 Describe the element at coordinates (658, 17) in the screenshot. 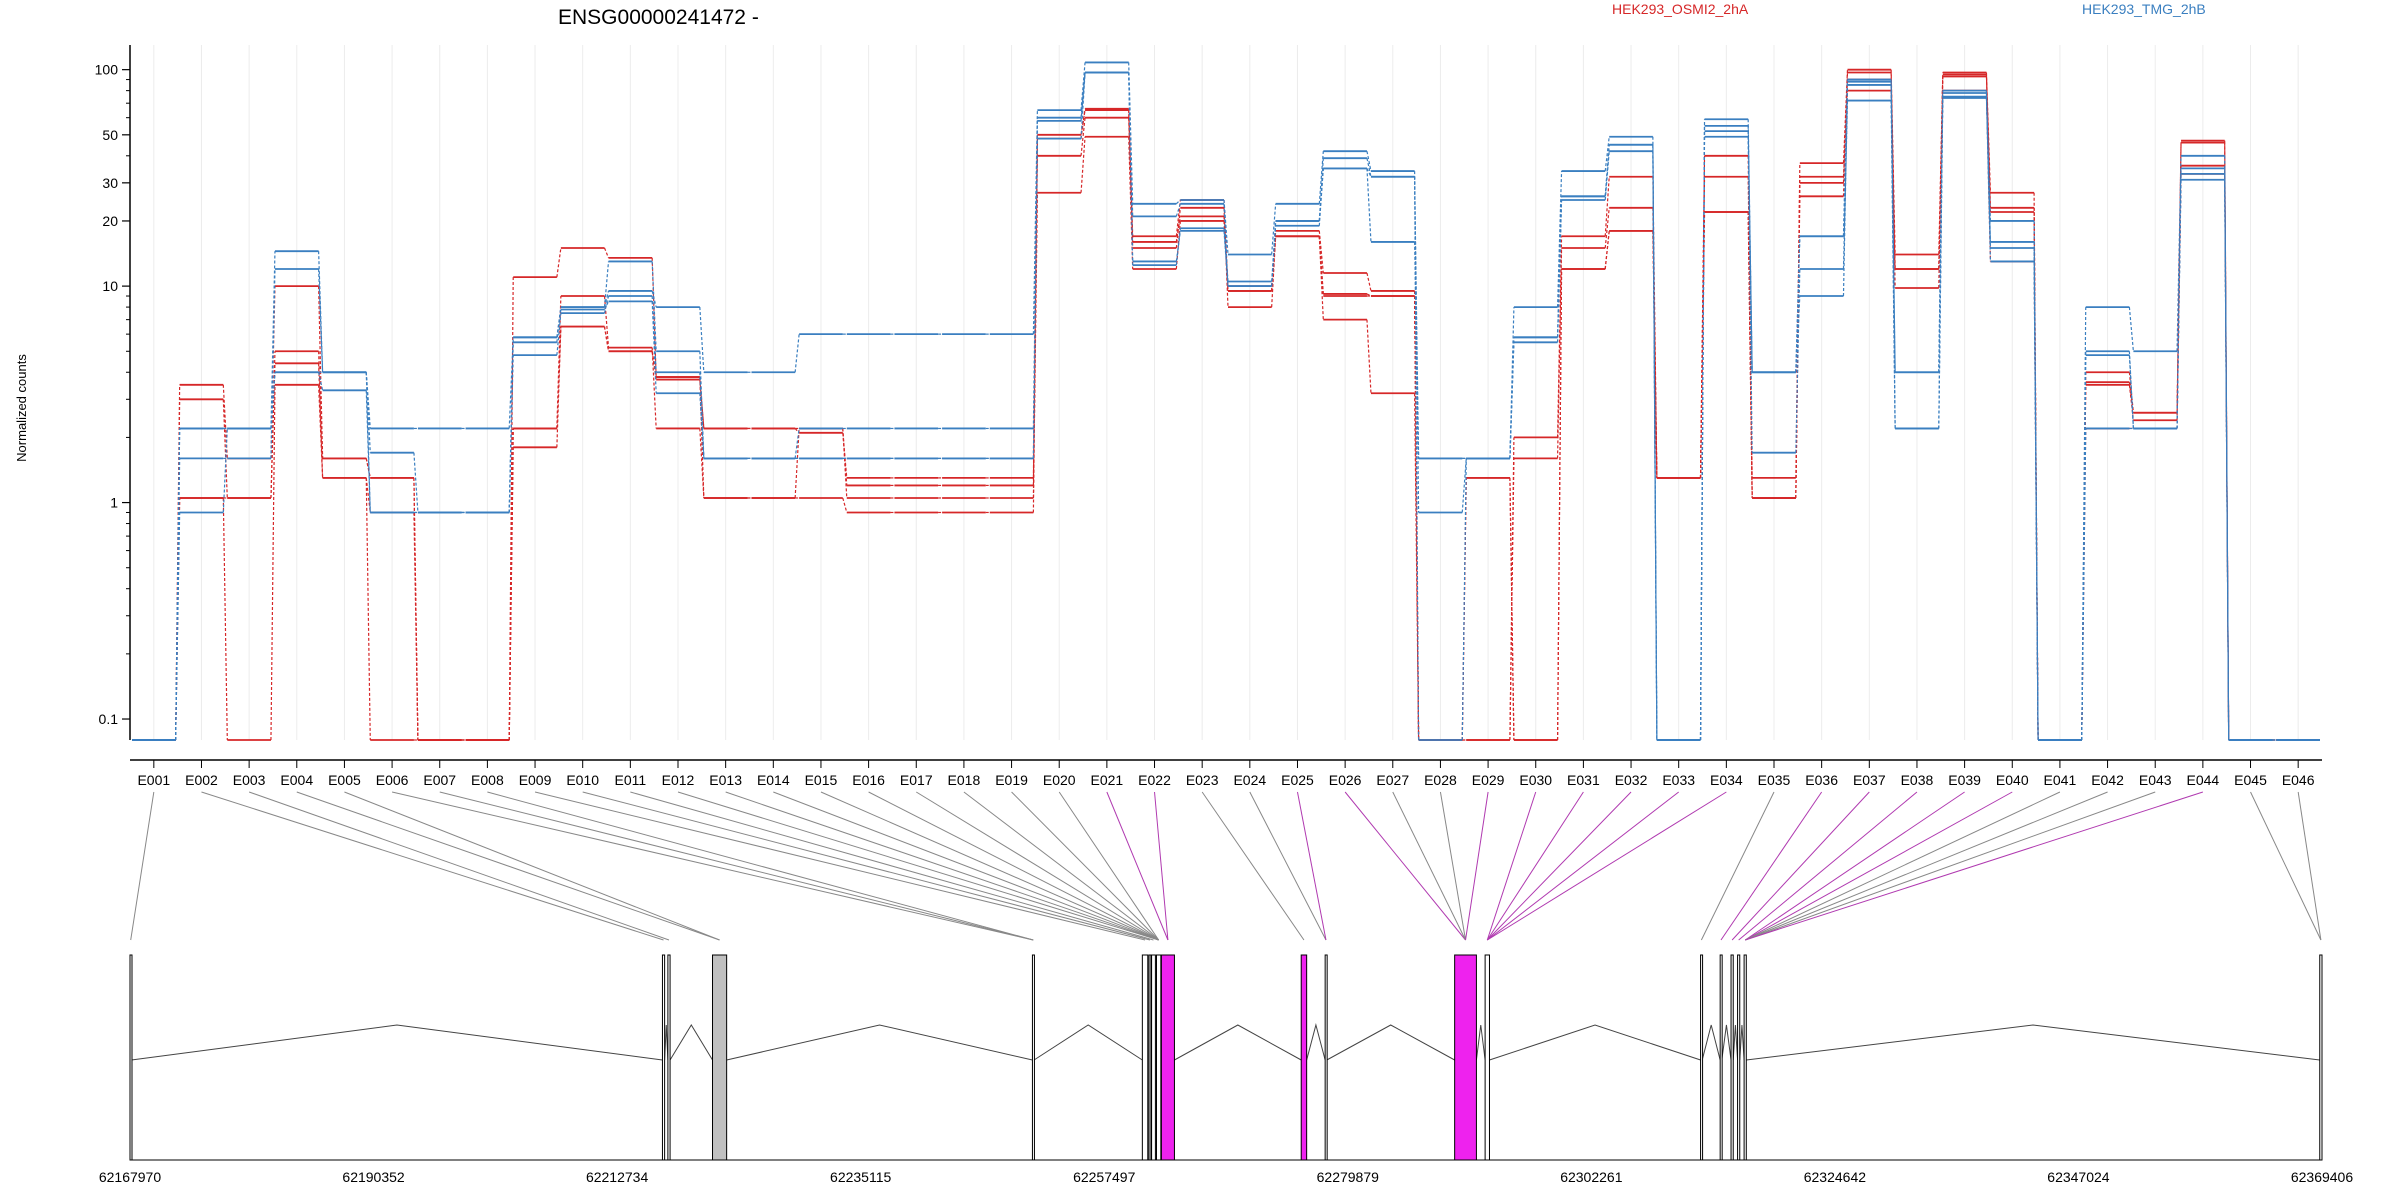

I see `chart-title: ENSG00000241472 -` at that location.